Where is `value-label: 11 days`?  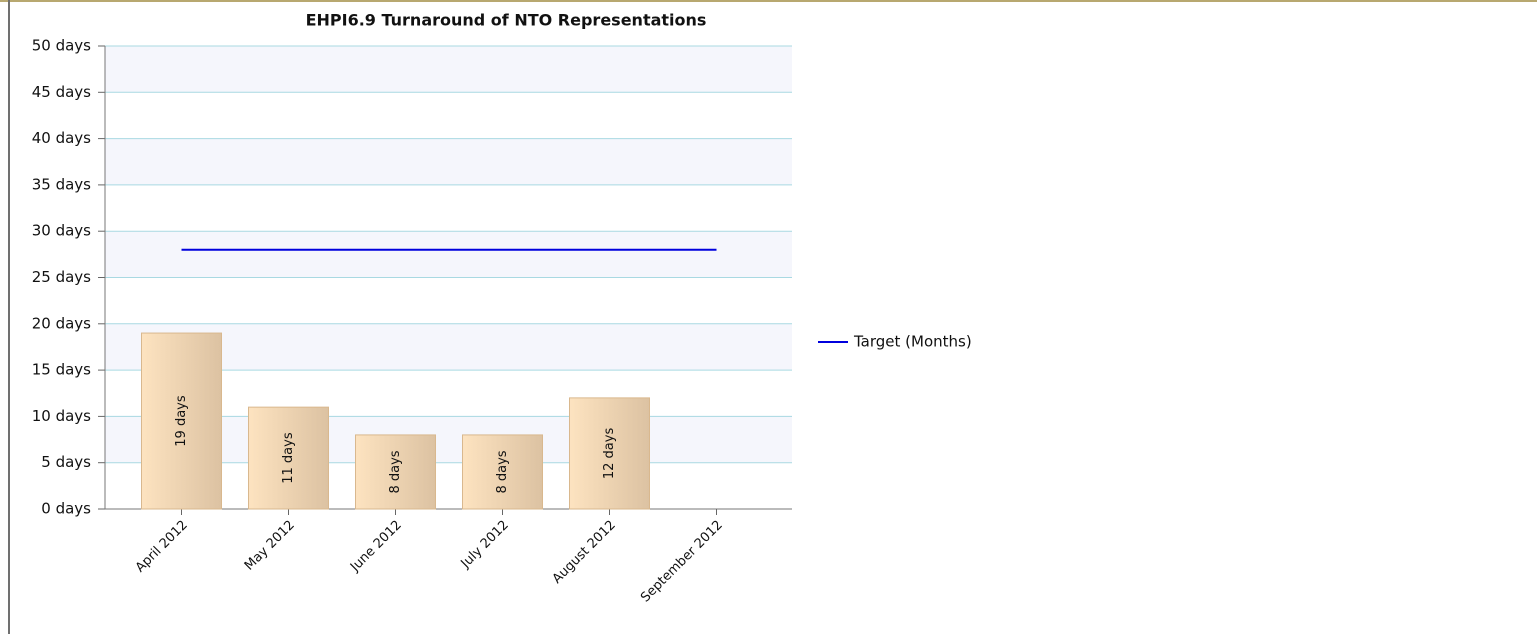 value-label: 11 days is located at coordinates (288, 458).